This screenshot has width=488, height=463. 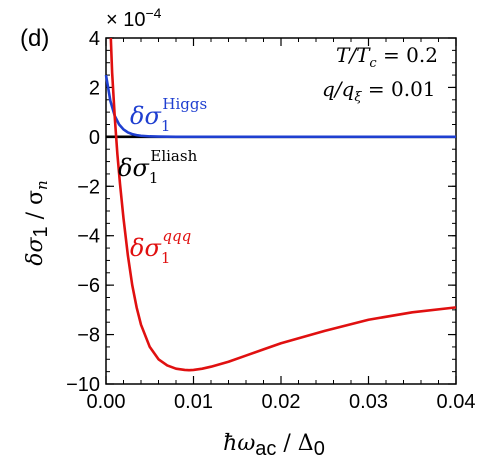 I want to click on x-tick-label: 0.04, so click(x=456, y=402).